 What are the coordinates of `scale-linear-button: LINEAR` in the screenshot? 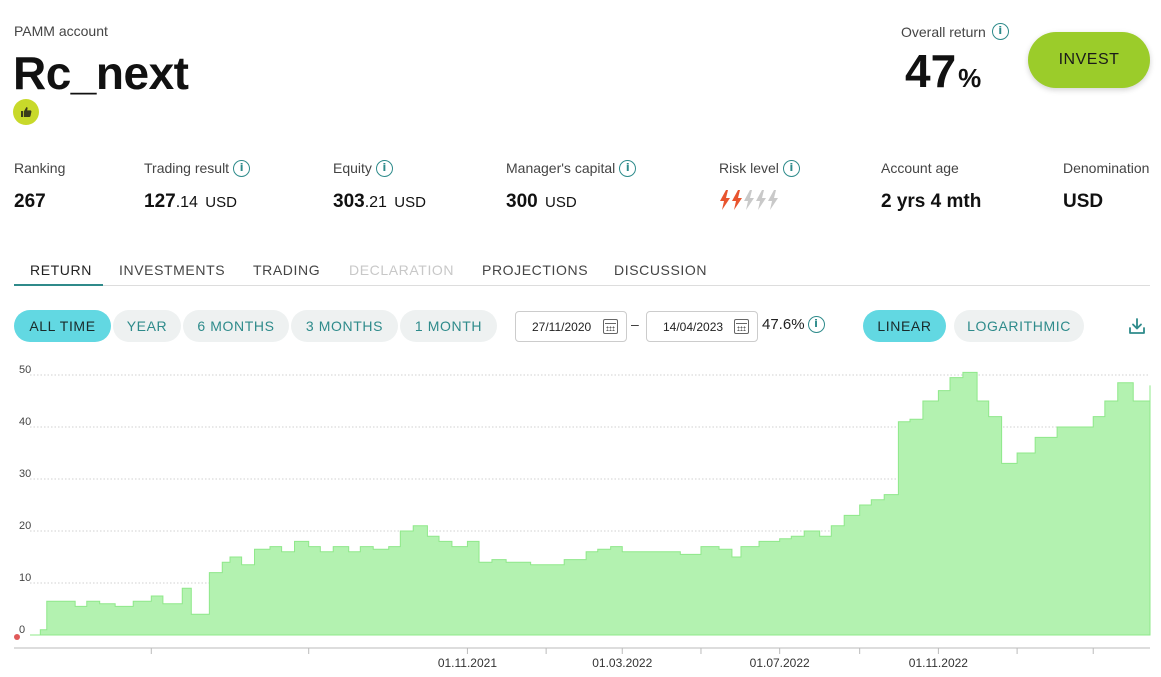 It's located at (904, 326).